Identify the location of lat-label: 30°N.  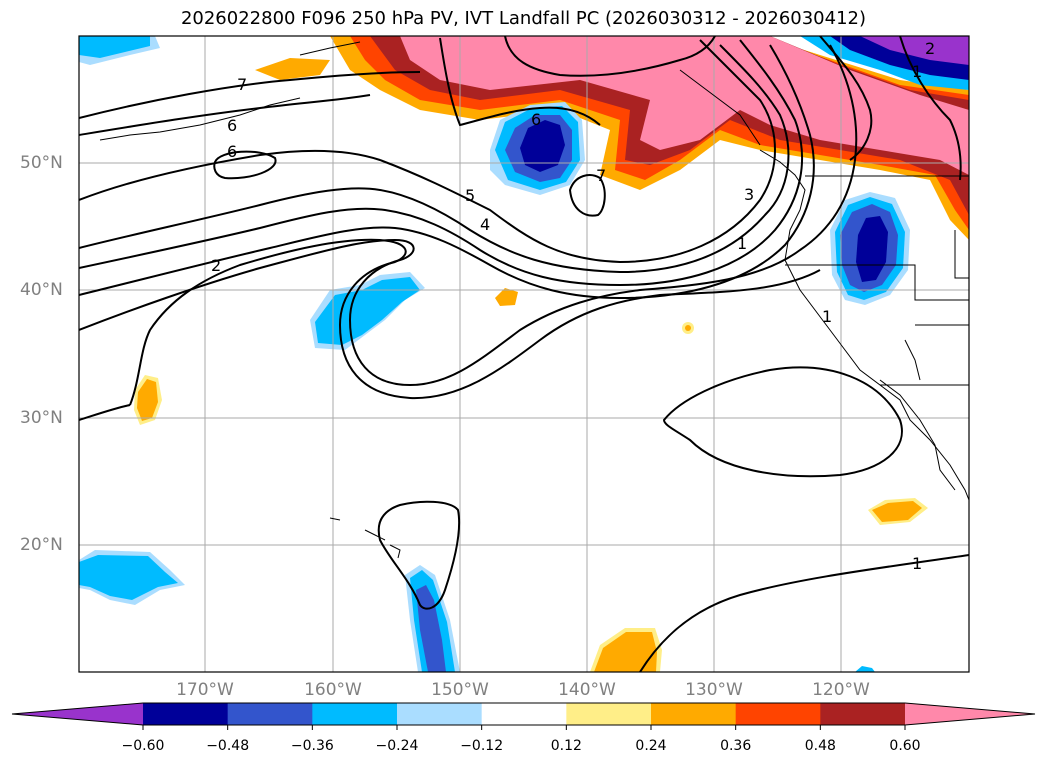
(41, 418).